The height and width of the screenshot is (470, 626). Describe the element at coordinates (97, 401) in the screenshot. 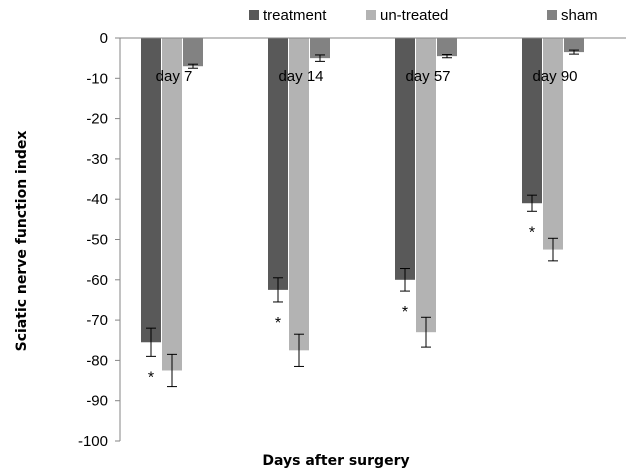

I see `y-tick-label: -90` at that location.